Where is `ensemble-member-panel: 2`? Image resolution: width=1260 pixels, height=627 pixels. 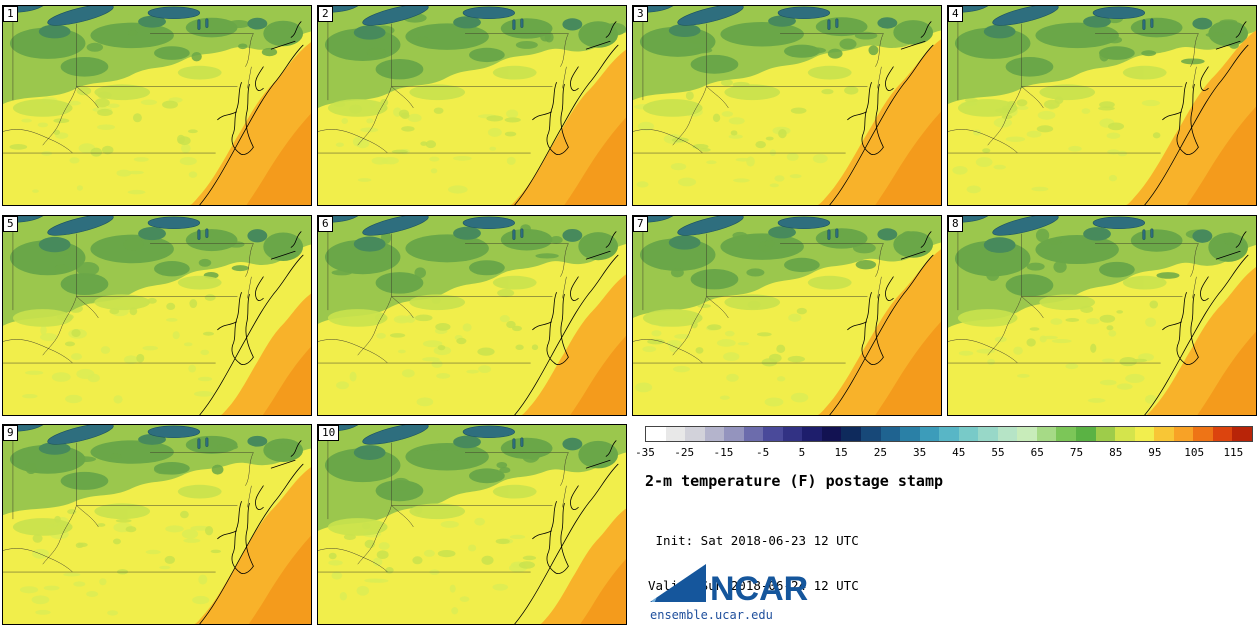 ensemble-member-panel: 2 is located at coordinates (472, 105).